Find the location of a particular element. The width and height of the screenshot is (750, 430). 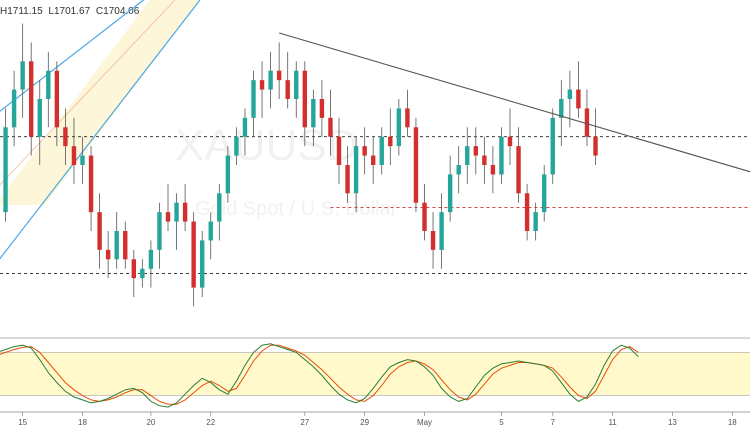

x-tick-label: 15 is located at coordinates (22, 422).